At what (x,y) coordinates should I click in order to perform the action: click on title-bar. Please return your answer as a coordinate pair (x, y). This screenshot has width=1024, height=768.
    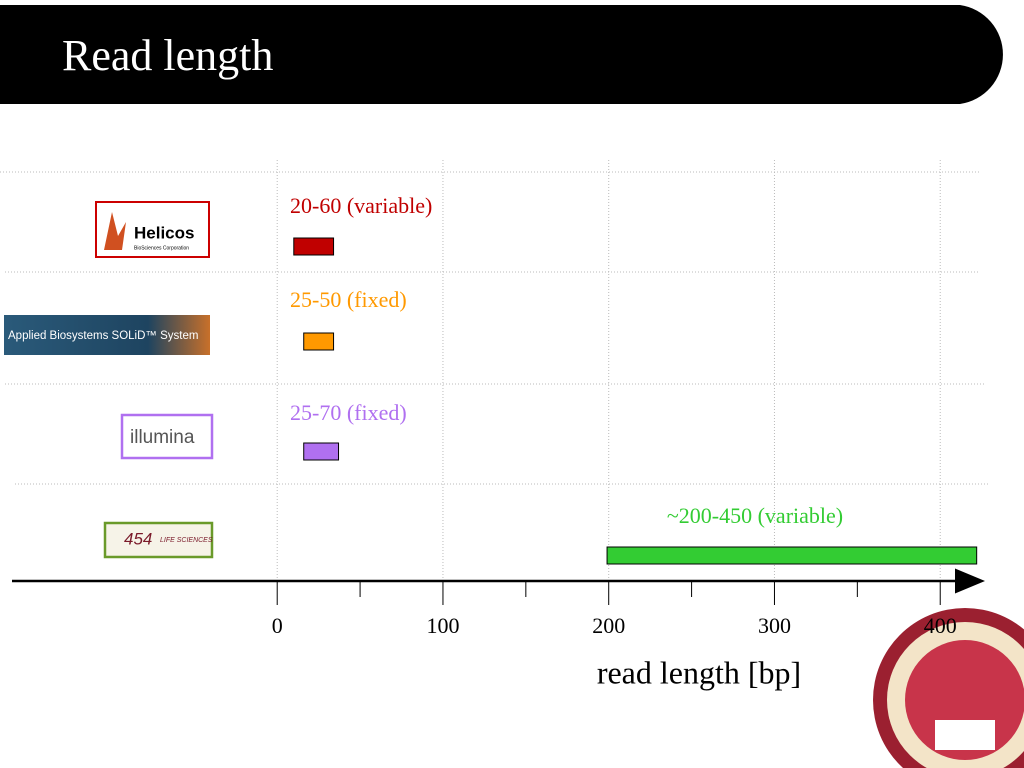
    Looking at the image, I should click on (501, 54).